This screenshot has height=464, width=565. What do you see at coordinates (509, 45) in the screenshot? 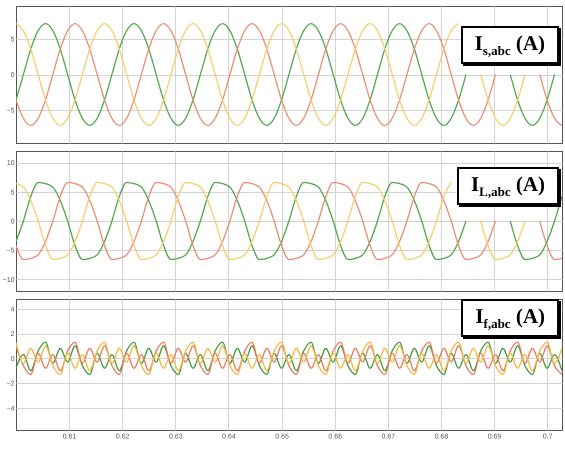
I see `text: I$_{s,abc}$ (A)` at bounding box center [509, 45].